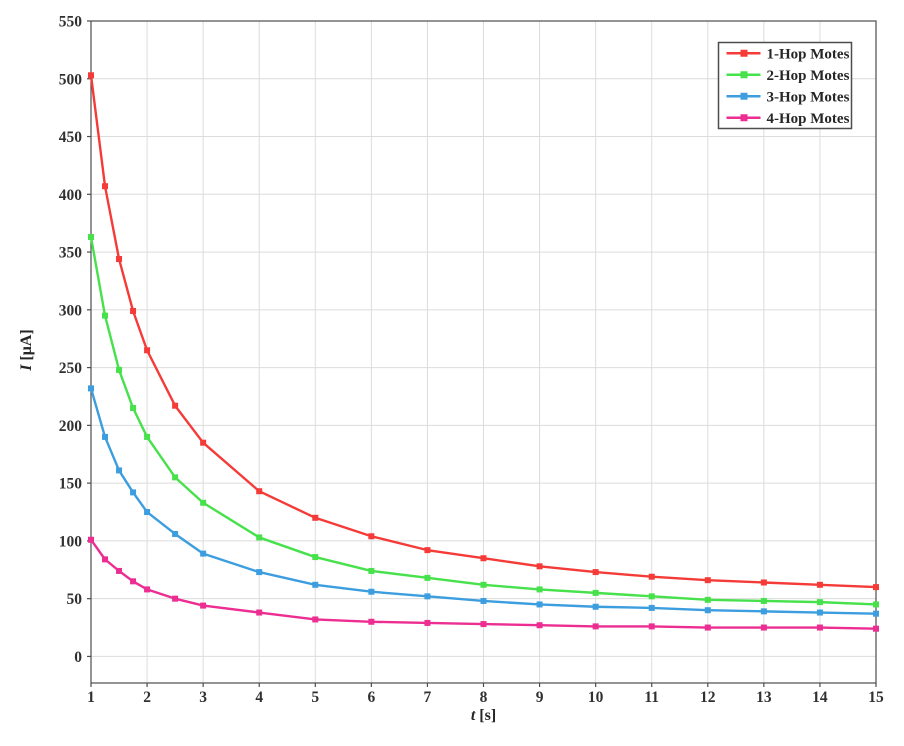  Describe the element at coordinates (820, 697) in the screenshot. I see `x-tick-label: 14` at that location.